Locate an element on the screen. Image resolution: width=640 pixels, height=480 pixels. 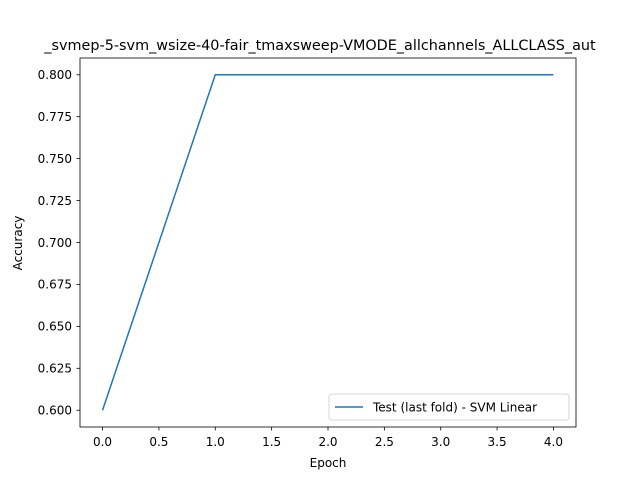
legend: Test (last fold) - SVM Linear is located at coordinates (449, 407).